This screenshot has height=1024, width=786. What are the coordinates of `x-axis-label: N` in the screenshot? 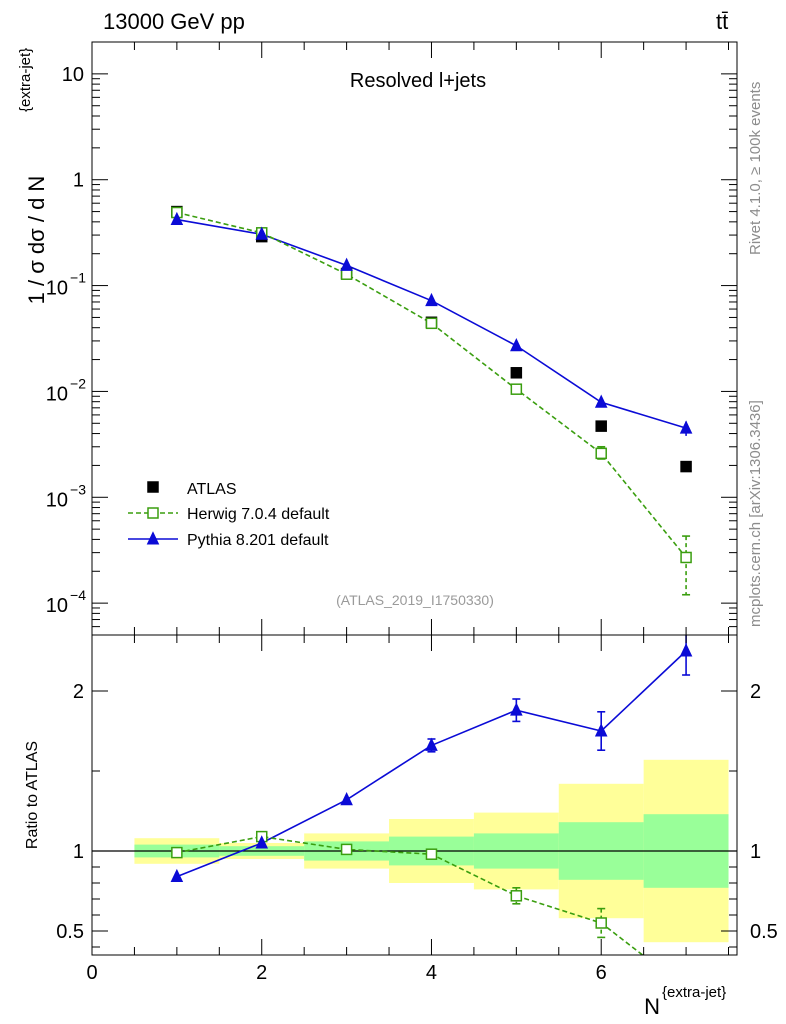 It's located at (652, 1006).